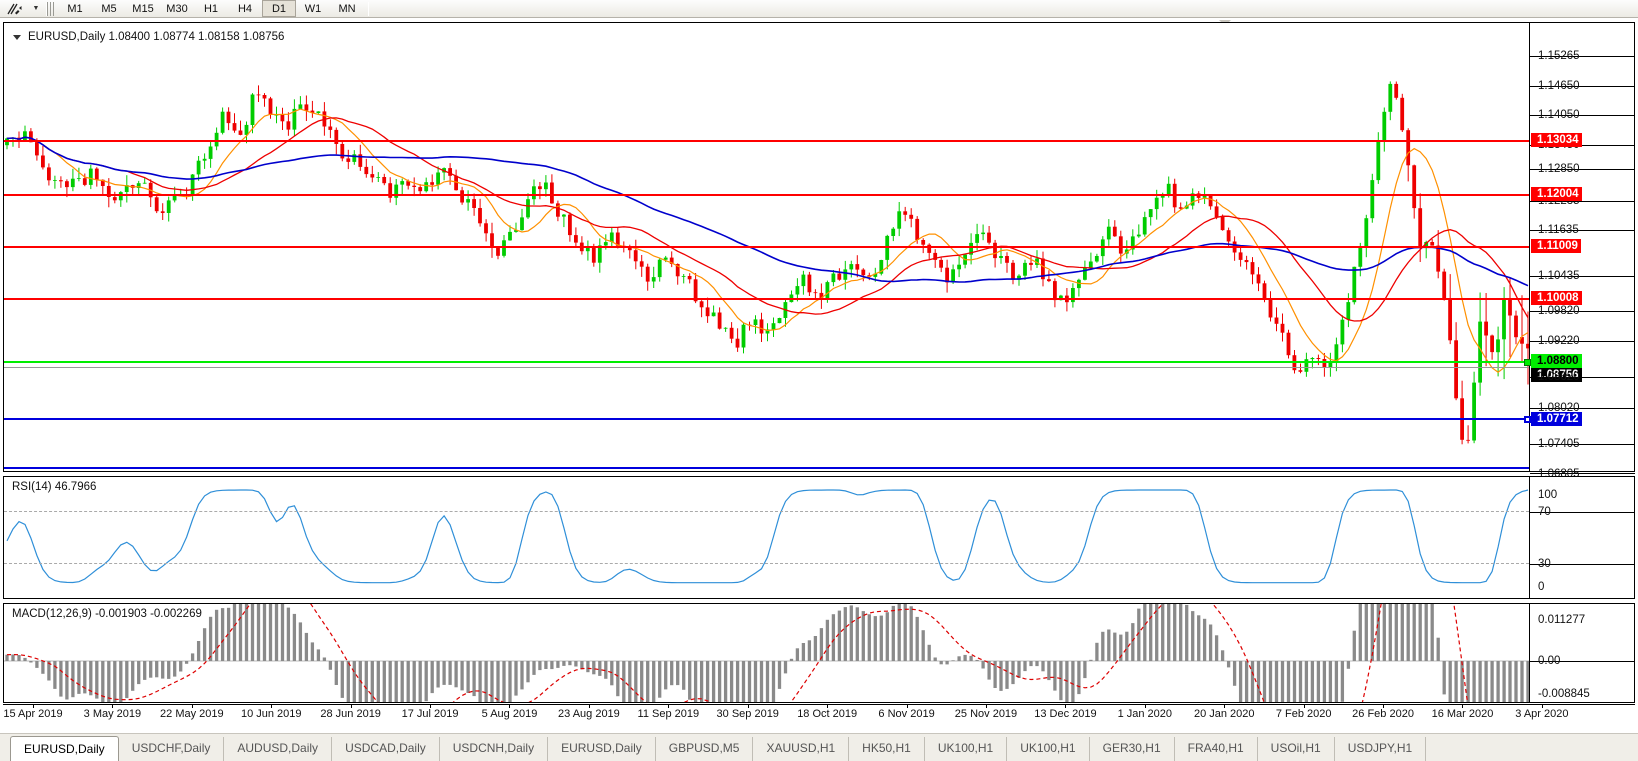 The image size is (1638, 761). Describe the element at coordinates (1145, 714) in the screenshot. I see `time-label: 1 Jan 2020` at that location.